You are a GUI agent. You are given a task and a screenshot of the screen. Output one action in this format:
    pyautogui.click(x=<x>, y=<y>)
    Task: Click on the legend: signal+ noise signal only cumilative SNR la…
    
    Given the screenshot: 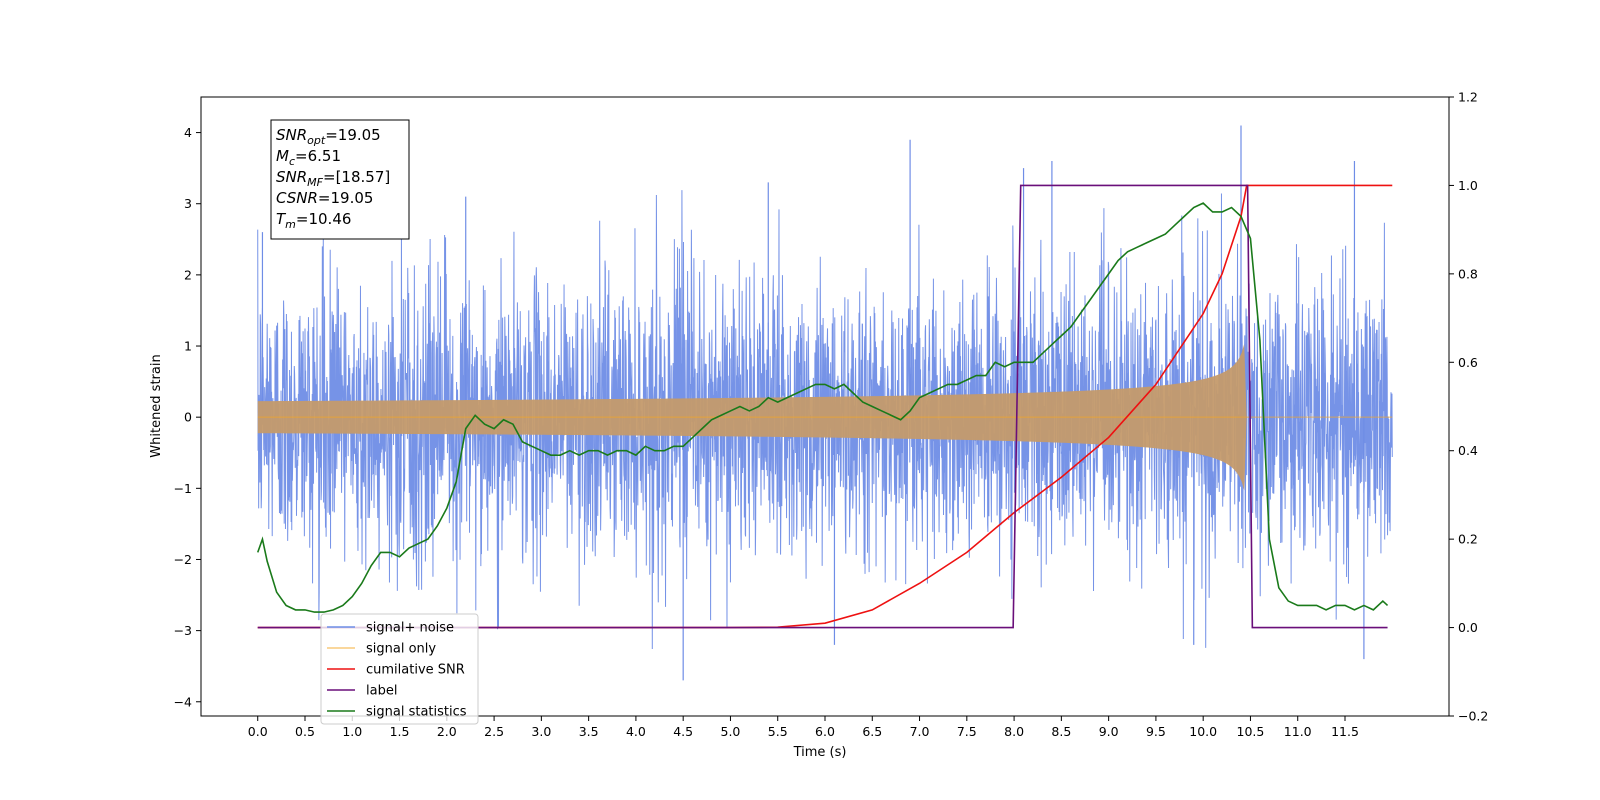 What is the action you would take?
    pyautogui.click(x=399, y=669)
    